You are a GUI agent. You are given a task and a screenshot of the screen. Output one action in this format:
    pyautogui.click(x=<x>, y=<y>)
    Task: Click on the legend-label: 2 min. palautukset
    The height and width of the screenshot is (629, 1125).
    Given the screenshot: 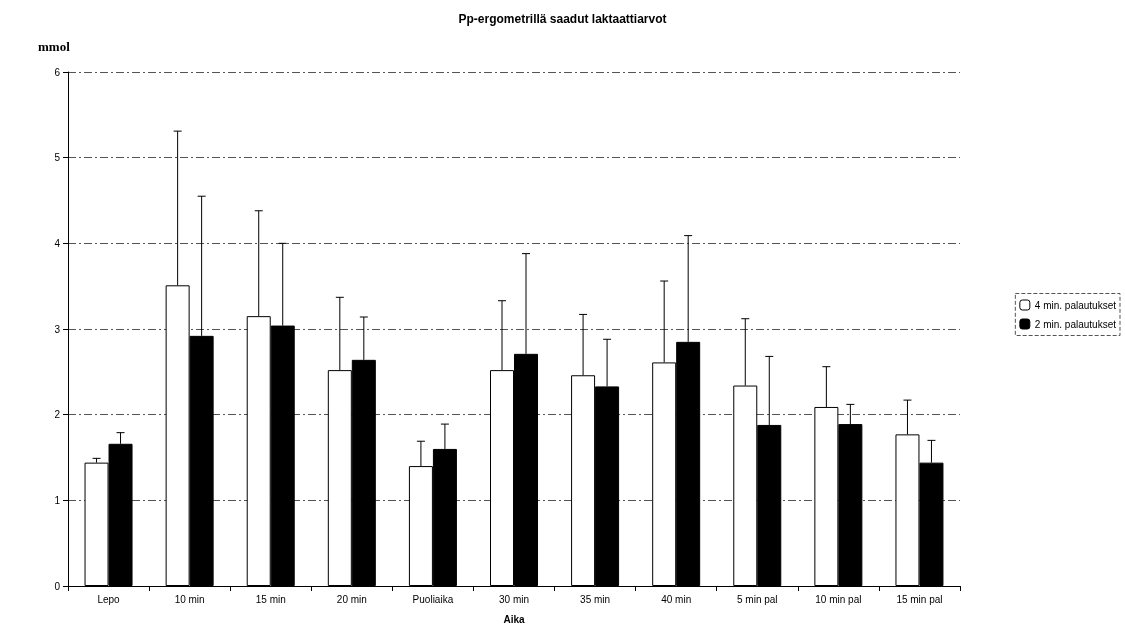 What is the action you would take?
    pyautogui.click(x=1075, y=324)
    